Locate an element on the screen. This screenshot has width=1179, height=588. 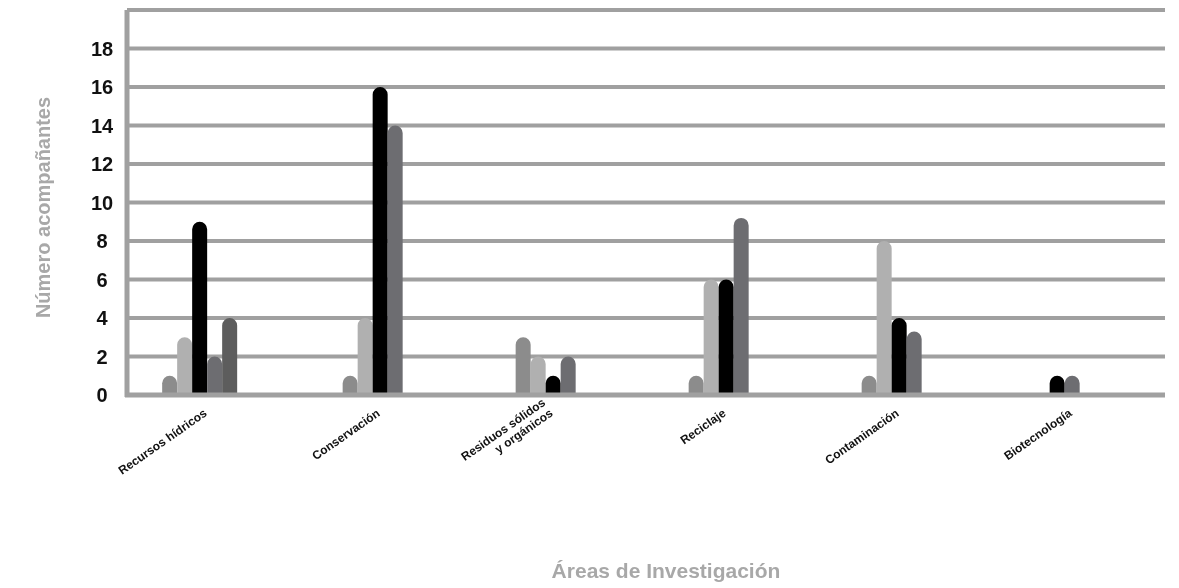
y-axis-title: Número acompañantes is located at coordinates (43, 207).